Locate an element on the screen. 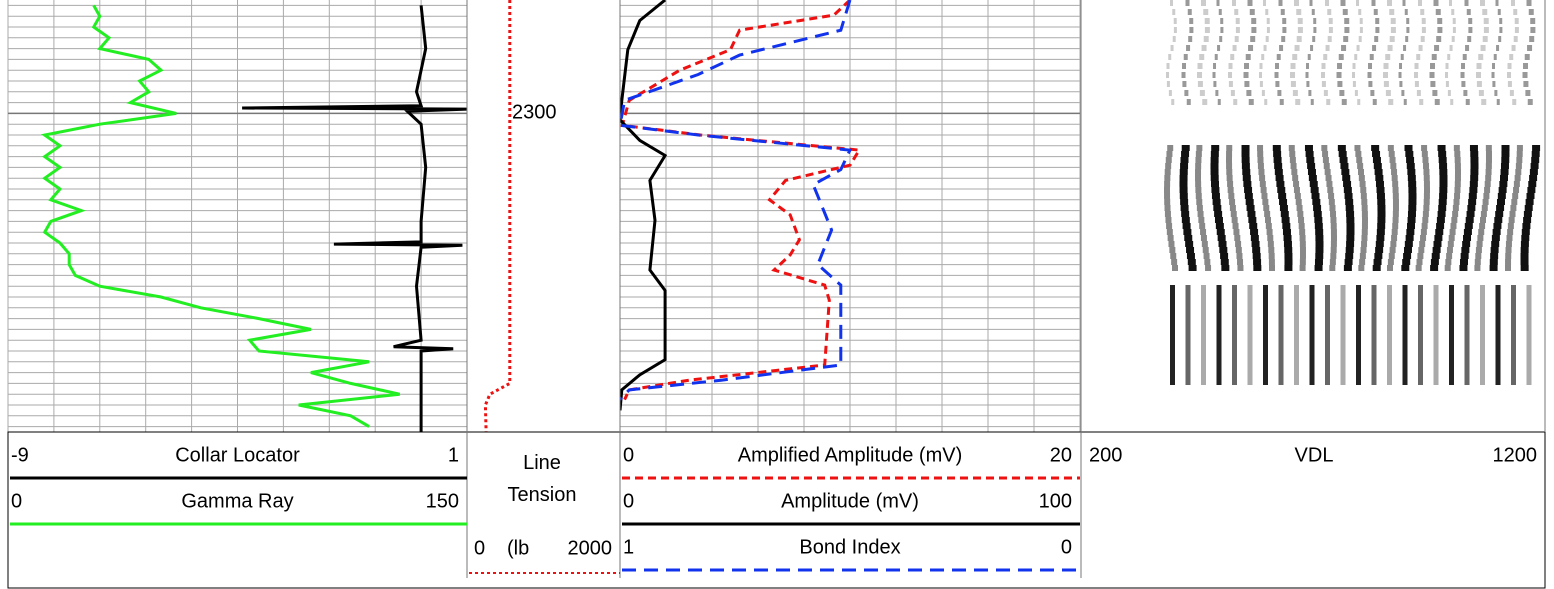 The image size is (1554, 589). curve-name: Amplitude (mV) is located at coordinates (850, 501).